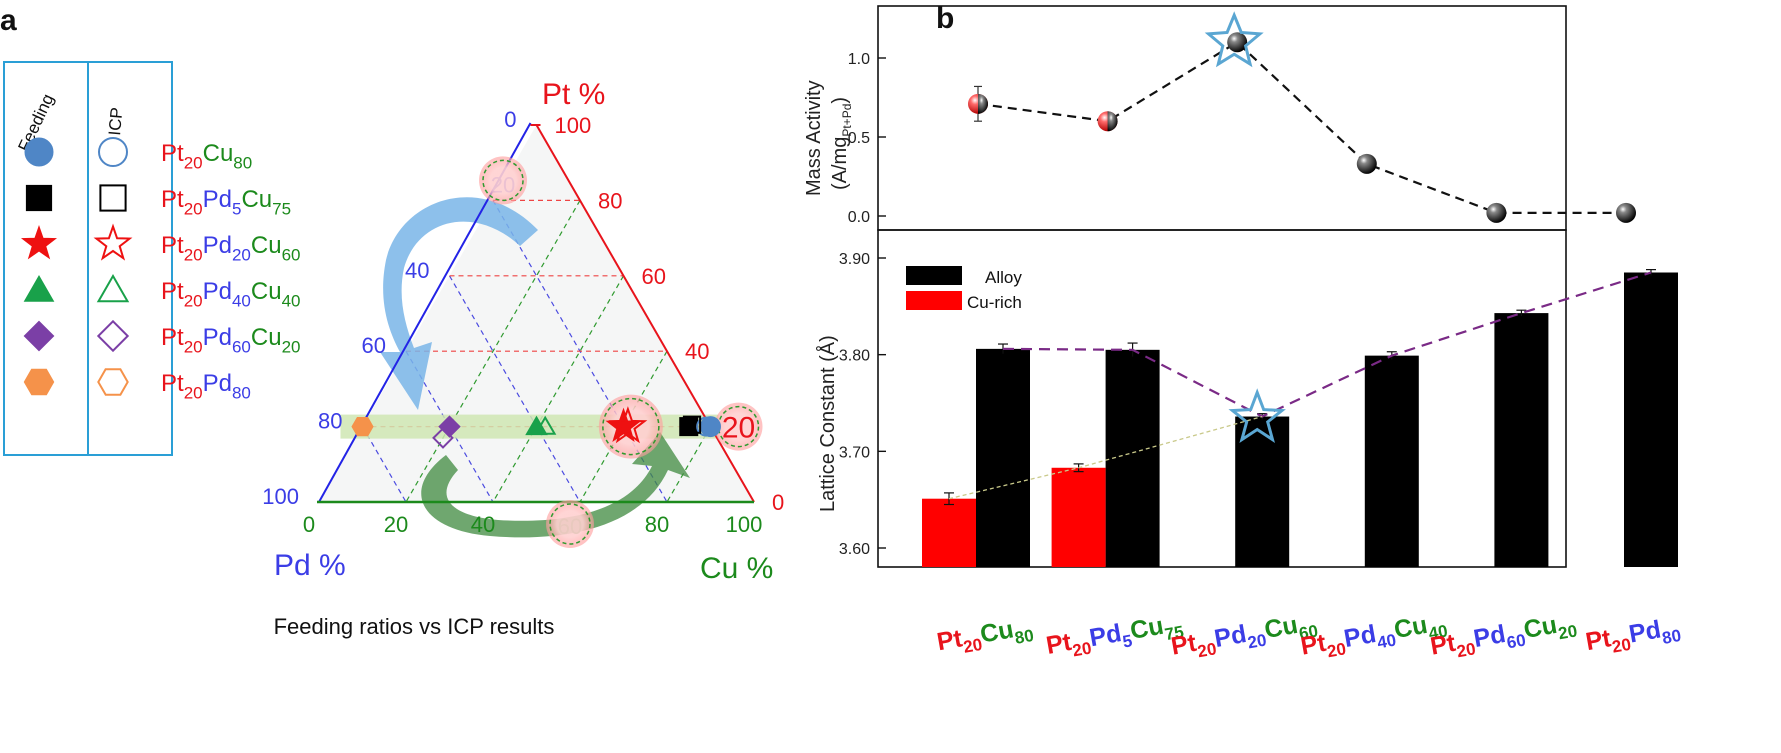 The width and height of the screenshot is (1781, 753). What do you see at coordinates (1301, 127) in the screenshot?
I see `mass-activity-line` at bounding box center [1301, 127].